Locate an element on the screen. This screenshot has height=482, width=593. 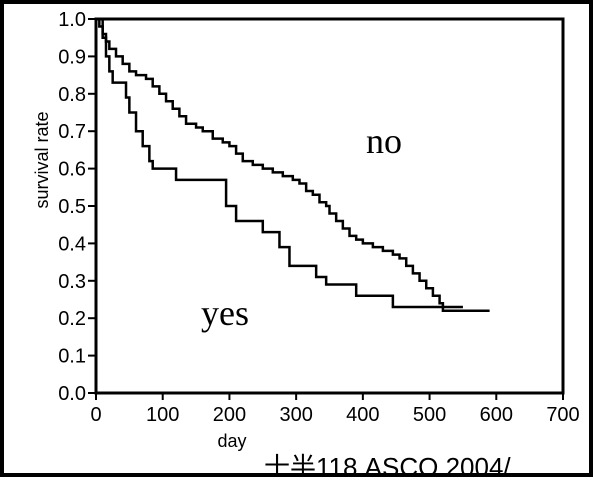
y-tick-label: 0.7 is located at coordinates (72, 132).